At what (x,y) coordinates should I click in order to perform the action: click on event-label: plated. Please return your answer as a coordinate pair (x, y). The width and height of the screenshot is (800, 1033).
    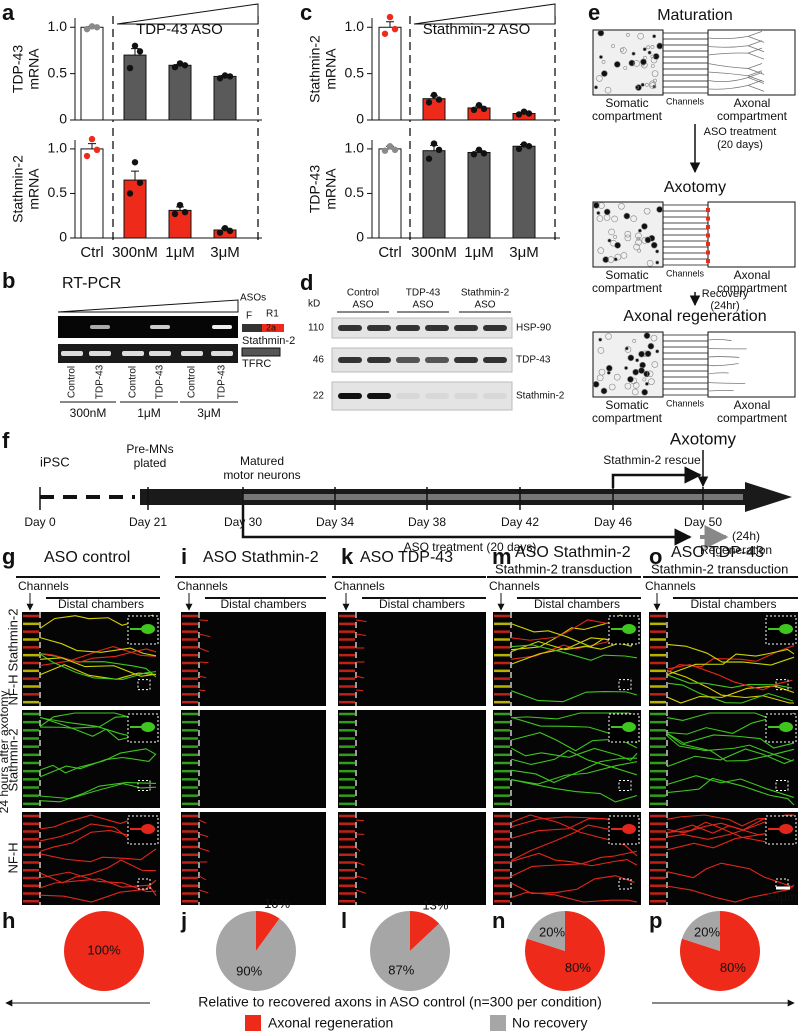
    Looking at the image, I should click on (150, 463).